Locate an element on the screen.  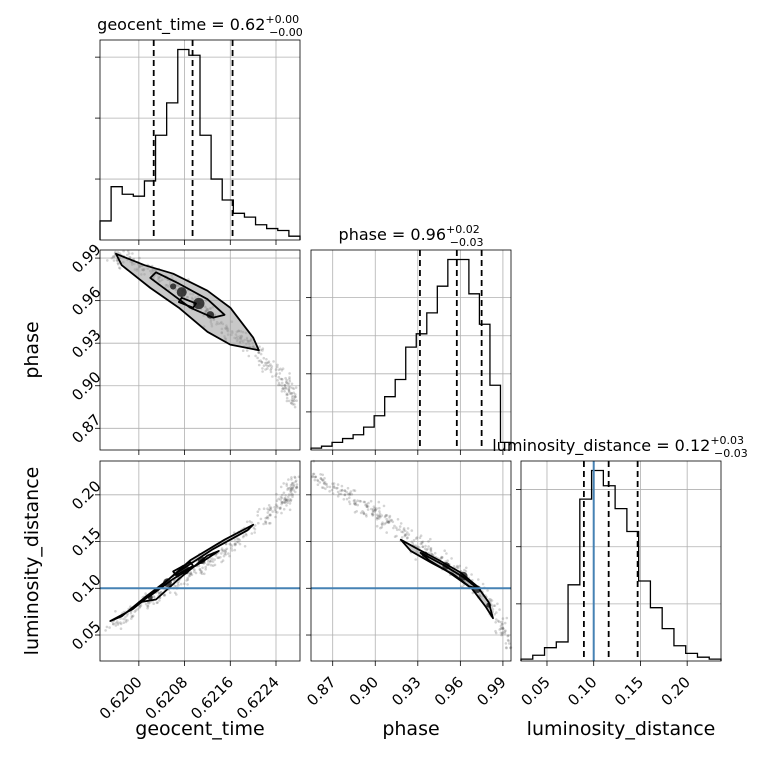
y-tick-label: 0.99 is located at coordinates (86, 258).